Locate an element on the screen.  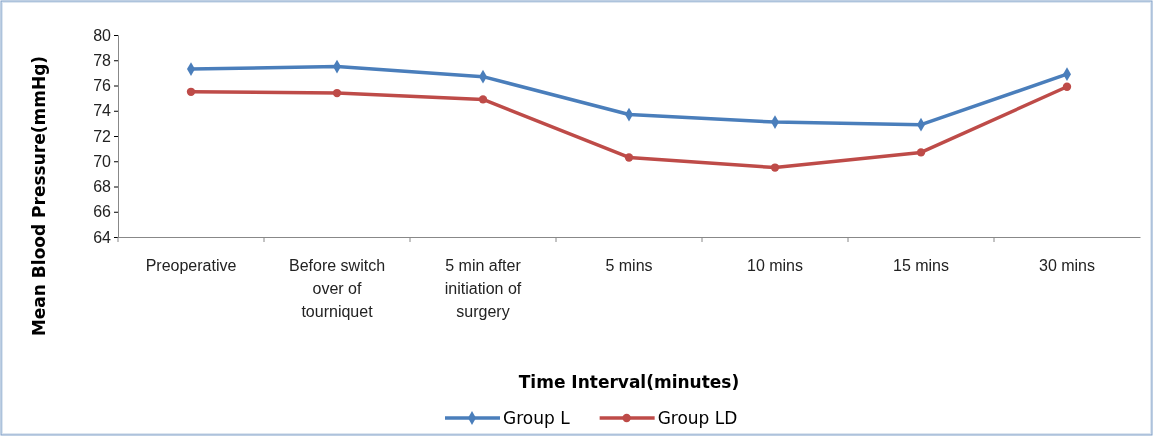
y-tick-label: 74 is located at coordinates (102, 111).